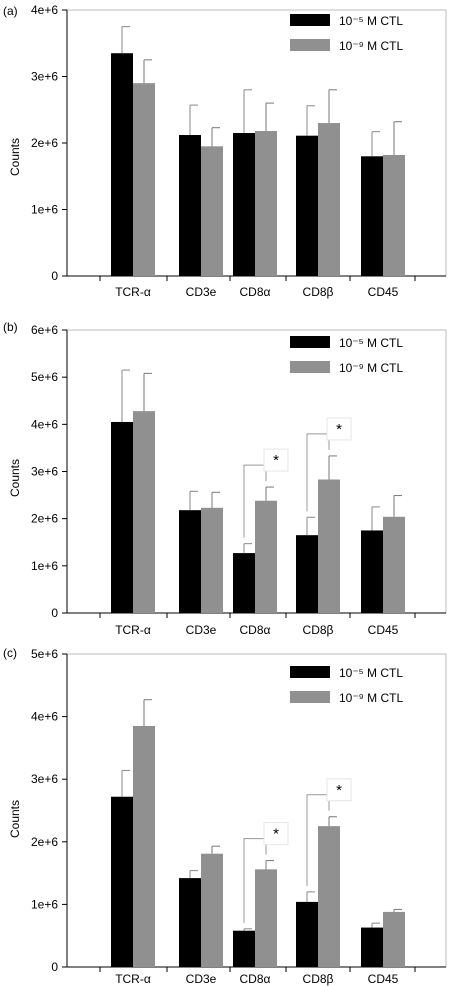 The width and height of the screenshot is (450, 986). What do you see at coordinates (10, 11) in the screenshot?
I see `panel-label: (a)` at bounding box center [10, 11].